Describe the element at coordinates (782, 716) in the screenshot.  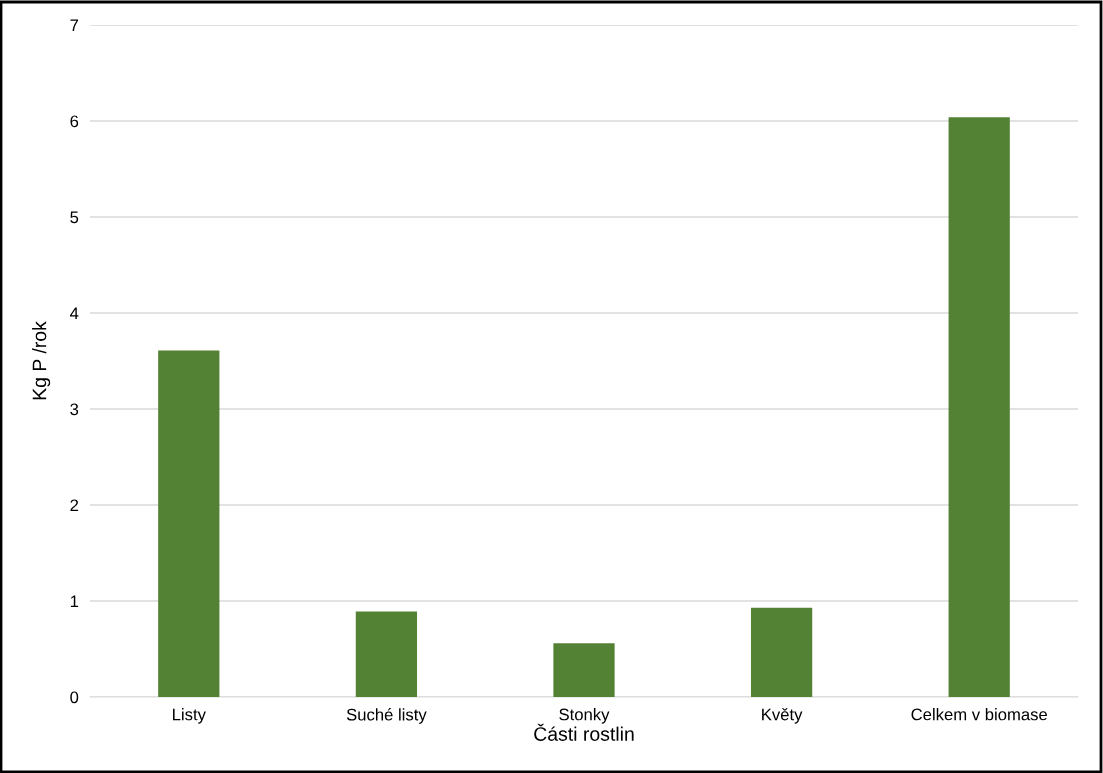
I see `x-tick-label: Květy` at that location.